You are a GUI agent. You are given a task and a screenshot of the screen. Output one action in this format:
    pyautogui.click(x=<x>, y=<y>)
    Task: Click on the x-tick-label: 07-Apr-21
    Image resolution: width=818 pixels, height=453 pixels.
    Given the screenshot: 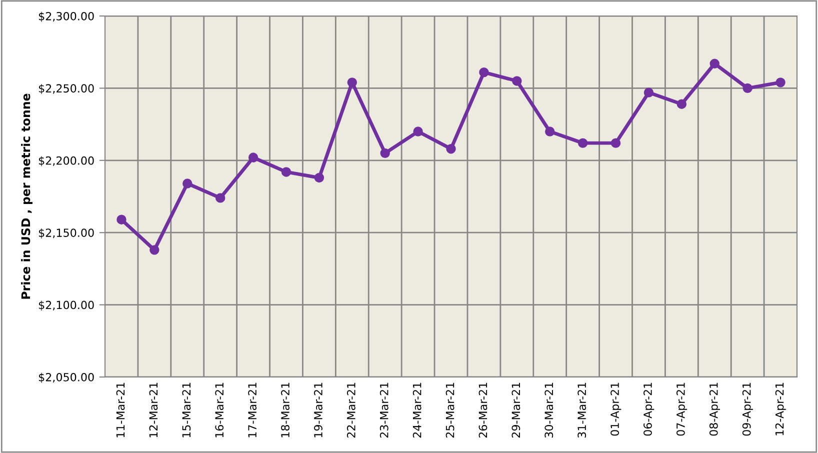 What is the action you would take?
    pyautogui.click(x=682, y=409)
    